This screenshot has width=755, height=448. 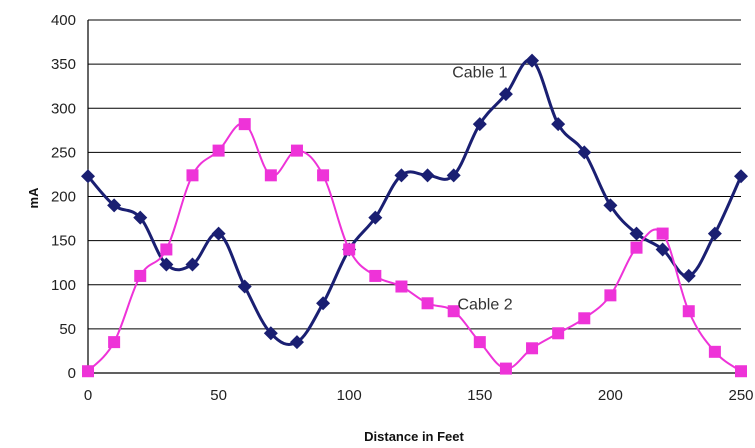 I want to click on y-tick-label: 0, so click(x=72, y=373).